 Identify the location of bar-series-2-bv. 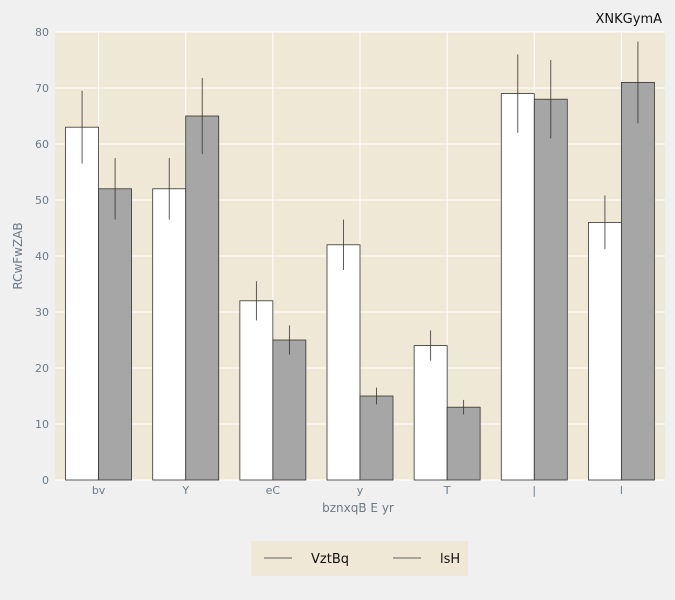
(115, 334).